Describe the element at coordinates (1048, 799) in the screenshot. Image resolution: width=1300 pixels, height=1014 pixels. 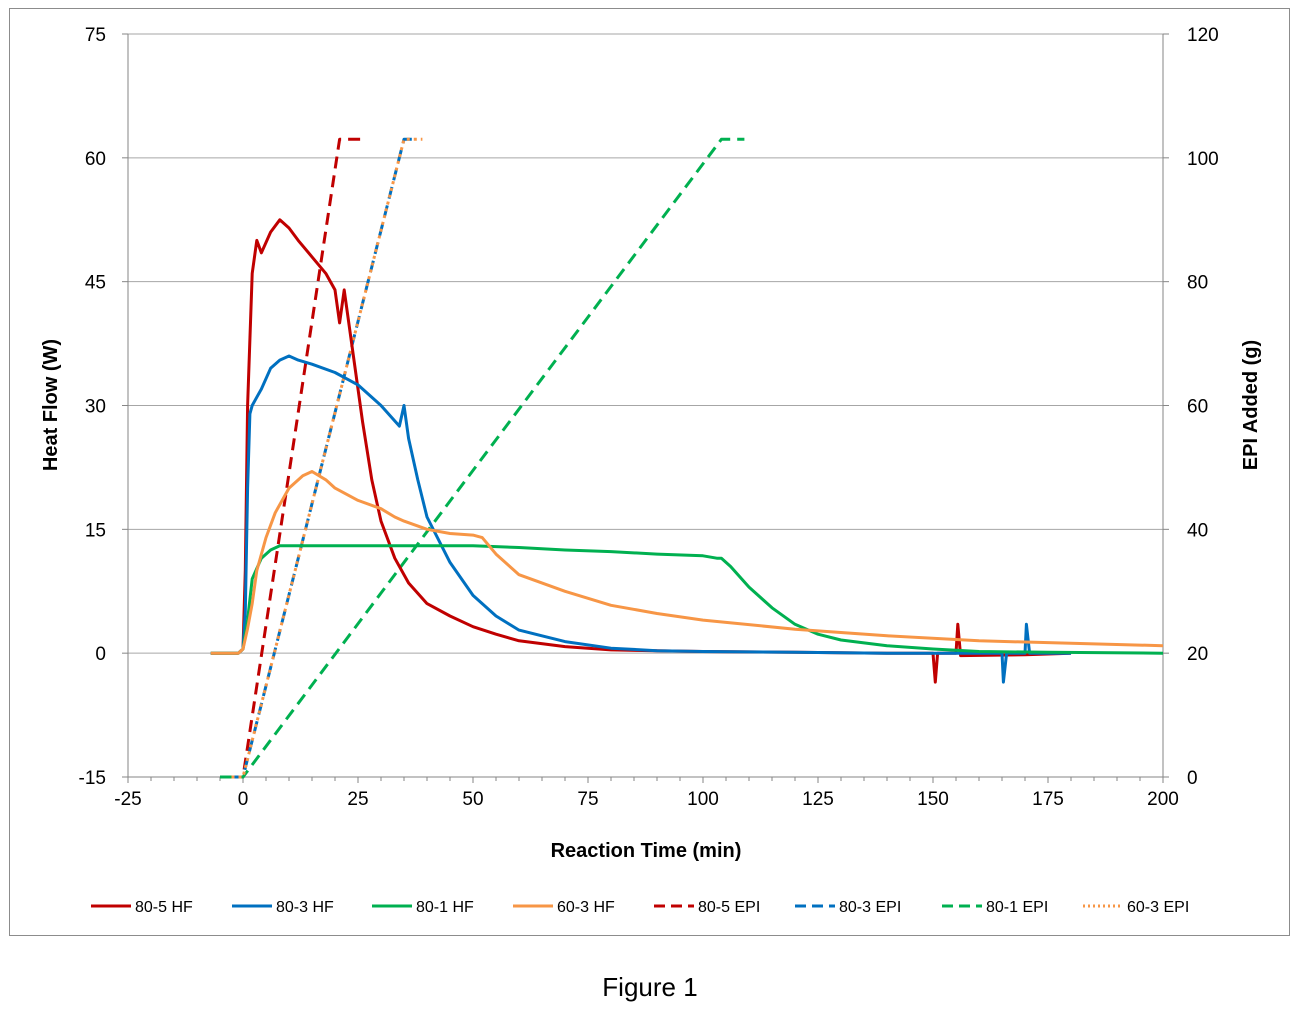
I see `x-tick-label: 175` at that location.